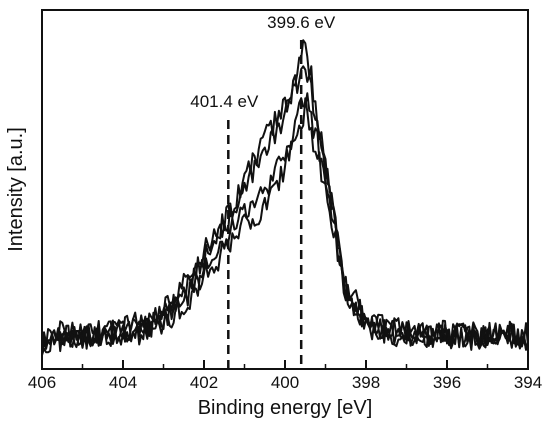  What do you see at coordinates (123, 382) in the screenshot?
I see `x-tick-label: 404` at bounding box center [123, 382].